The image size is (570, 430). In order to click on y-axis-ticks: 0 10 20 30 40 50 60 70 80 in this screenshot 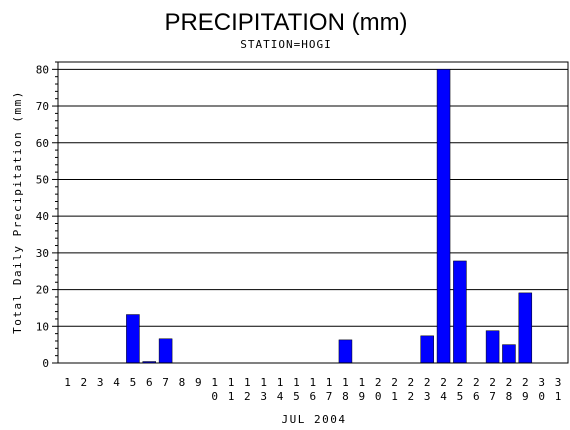, I will do `click(47, 215)`.